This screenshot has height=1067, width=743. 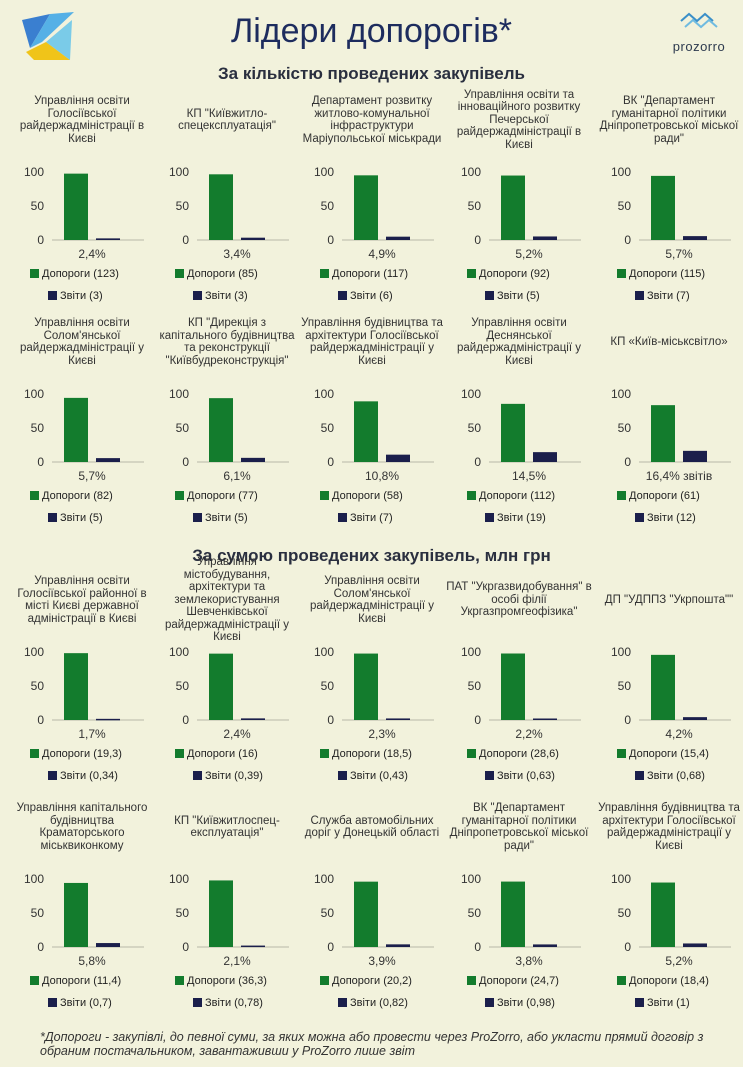 I want to click on share-label: 3,8%, so click(x=529, y=961).